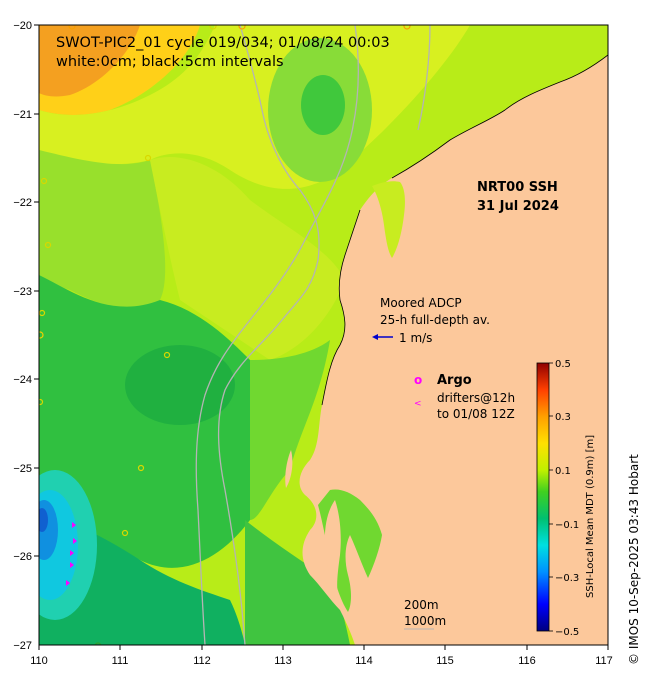 Image resolution: width=648 pixels, height=684 pixels. What do you see at coordinates (527, 661) in the screenshot?
I see `x-tick-label: 116` at bounding box center [527, 661].